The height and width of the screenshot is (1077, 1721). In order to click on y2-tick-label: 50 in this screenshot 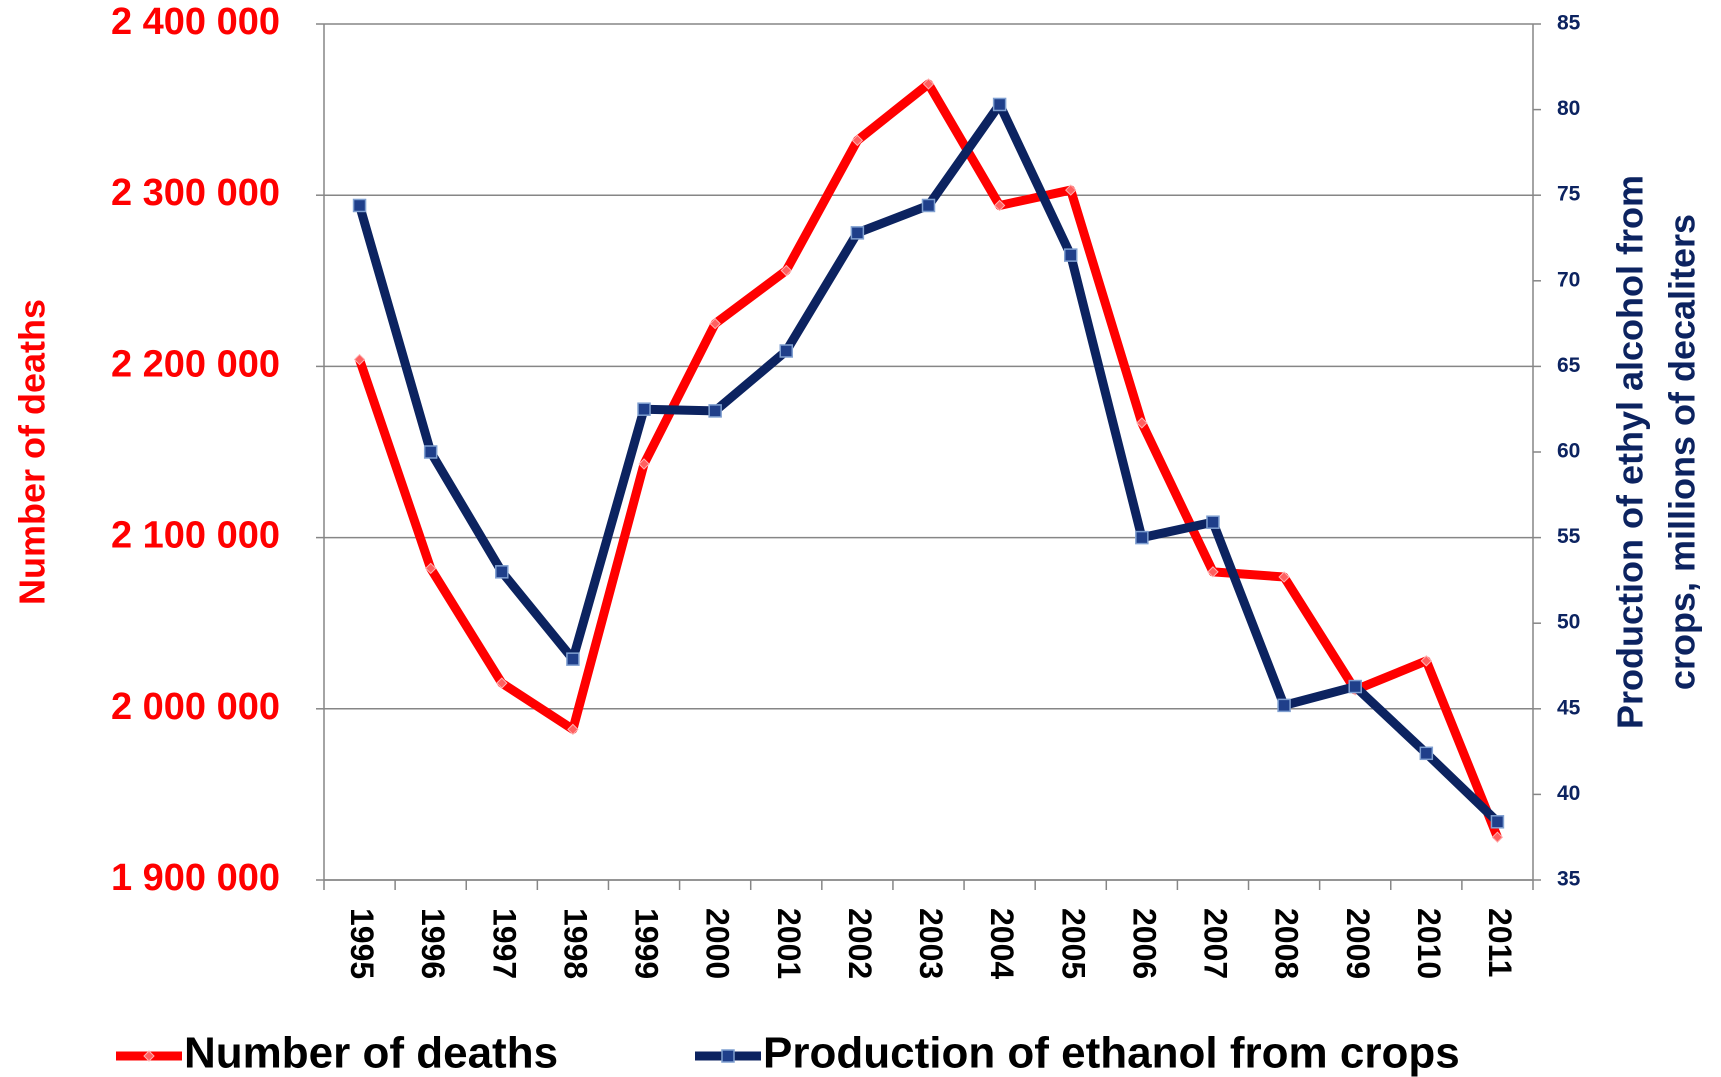, I will do `click(1568, 622)`.